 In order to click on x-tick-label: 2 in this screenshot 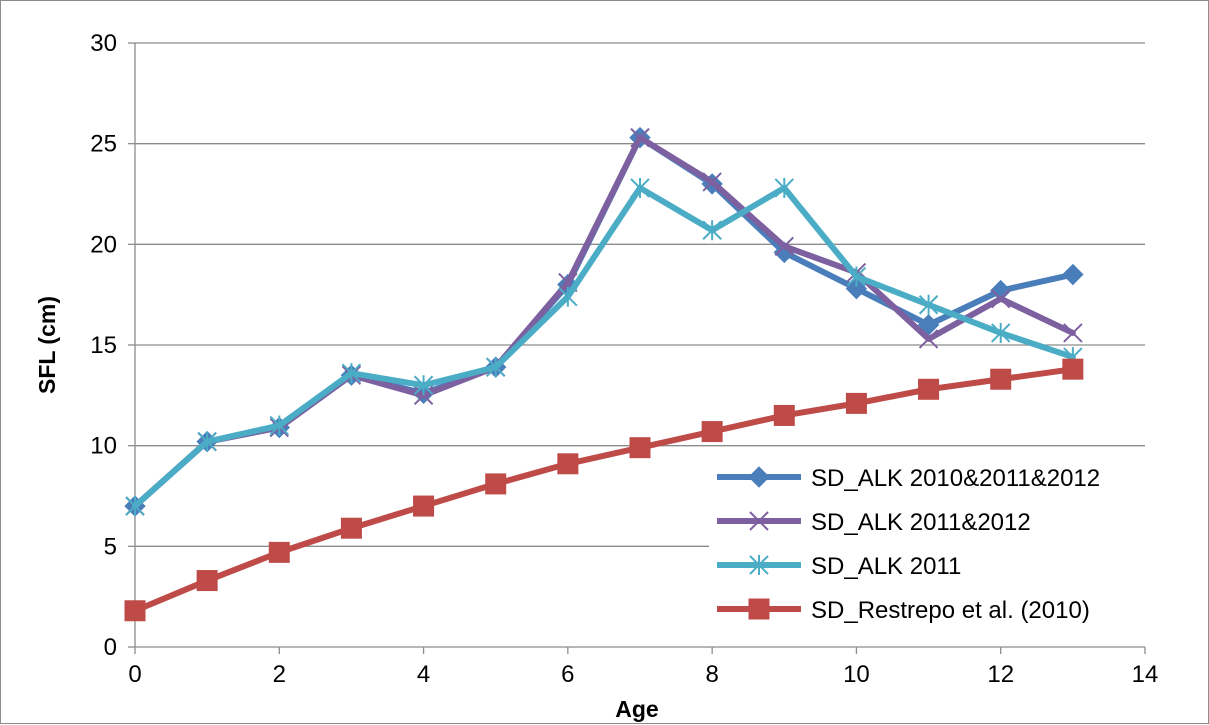, I will do `click(279, 674)`.